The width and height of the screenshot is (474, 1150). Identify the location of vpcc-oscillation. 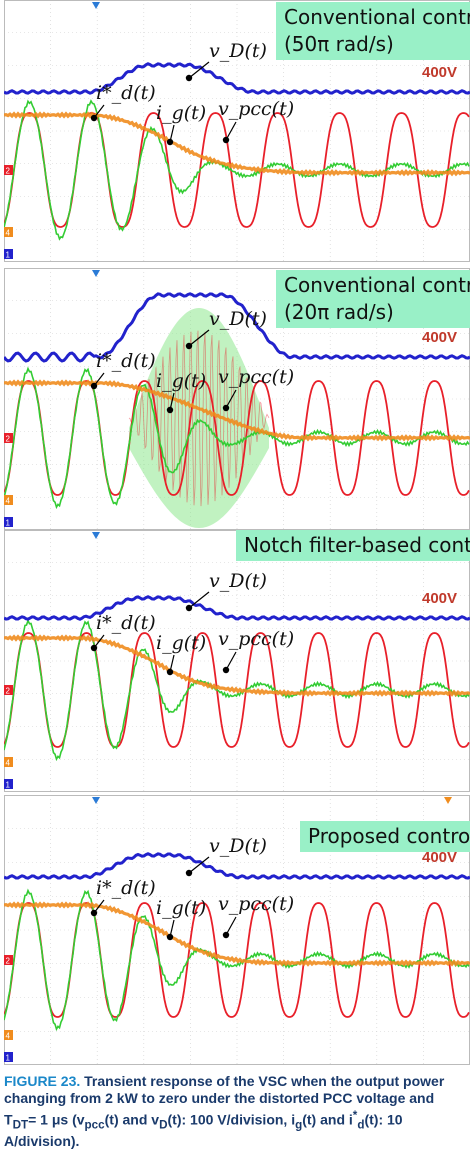
(199, 418).